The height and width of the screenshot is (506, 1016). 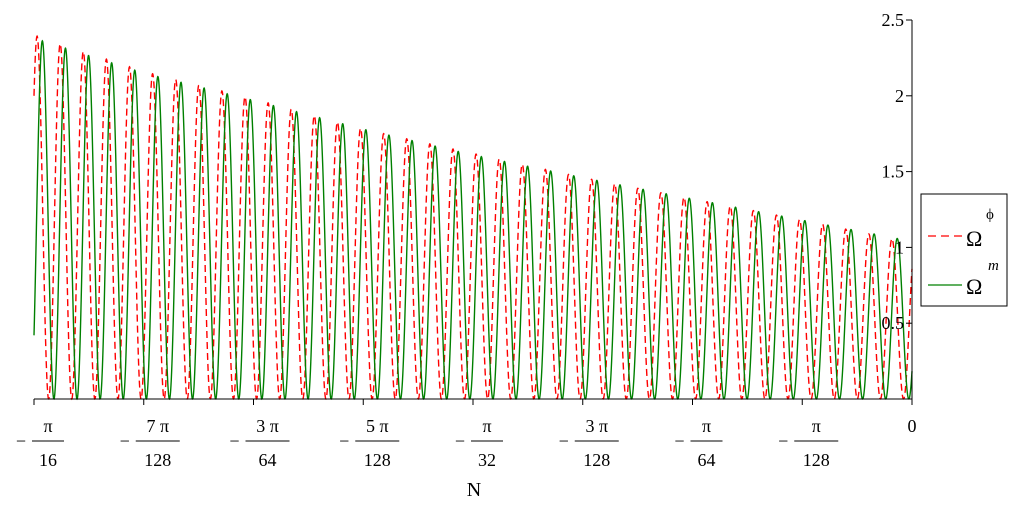 I want to click on legend: Ω ϕ Ω m, so click(x=964, y=250).